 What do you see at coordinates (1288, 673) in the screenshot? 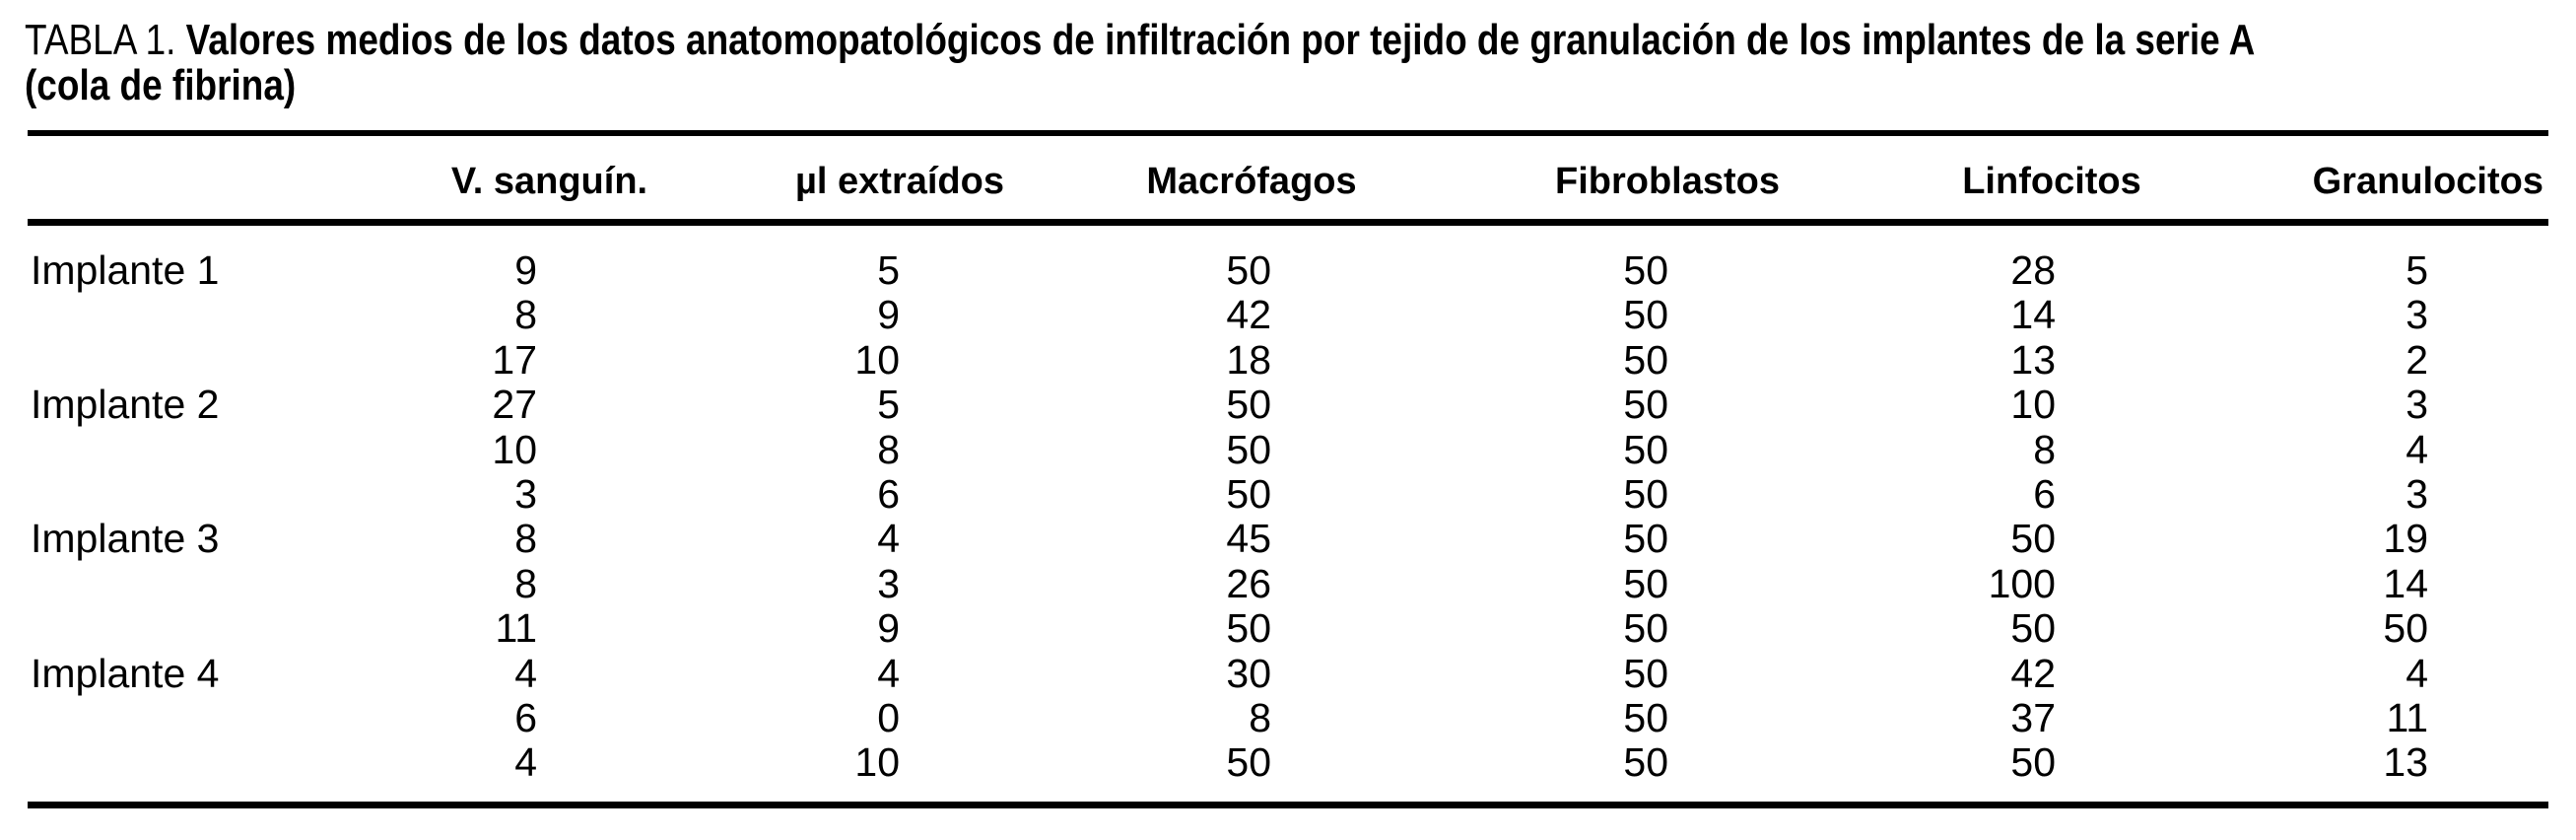
I see `table-row-10: Implante 4 4 4 30 50 42 4` at bounding box center [1288, 673].